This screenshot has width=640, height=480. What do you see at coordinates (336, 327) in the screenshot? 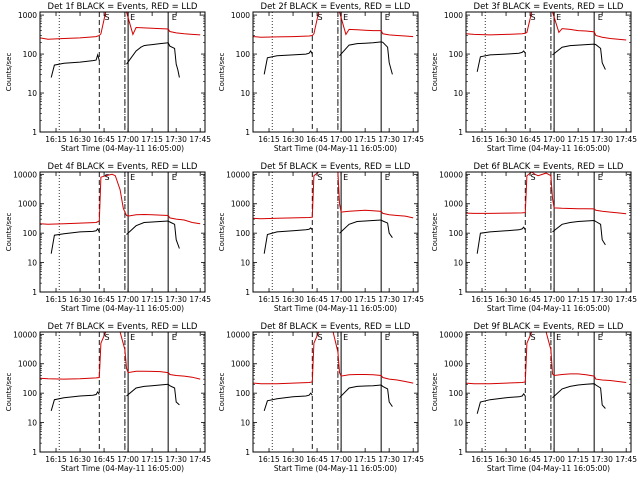
I see `chart-title: Det 8f BLACK = Events, RED = LLD` at bounding box center [336, 327].